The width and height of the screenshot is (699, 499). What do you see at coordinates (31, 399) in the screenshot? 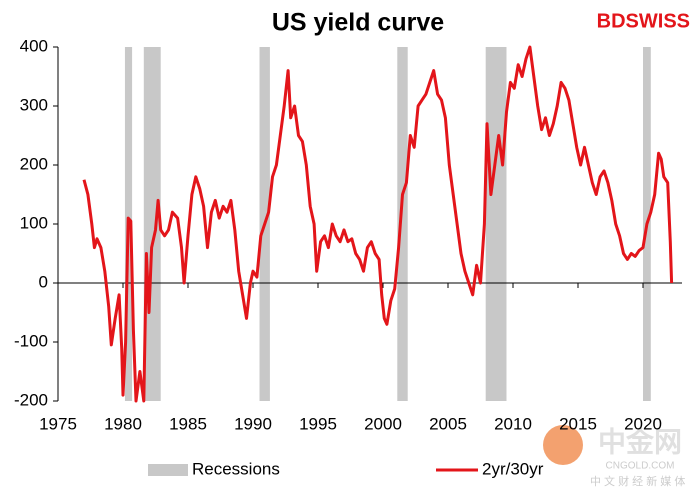
I see `y-tick-label: -200` at bounding box center [31, 399].